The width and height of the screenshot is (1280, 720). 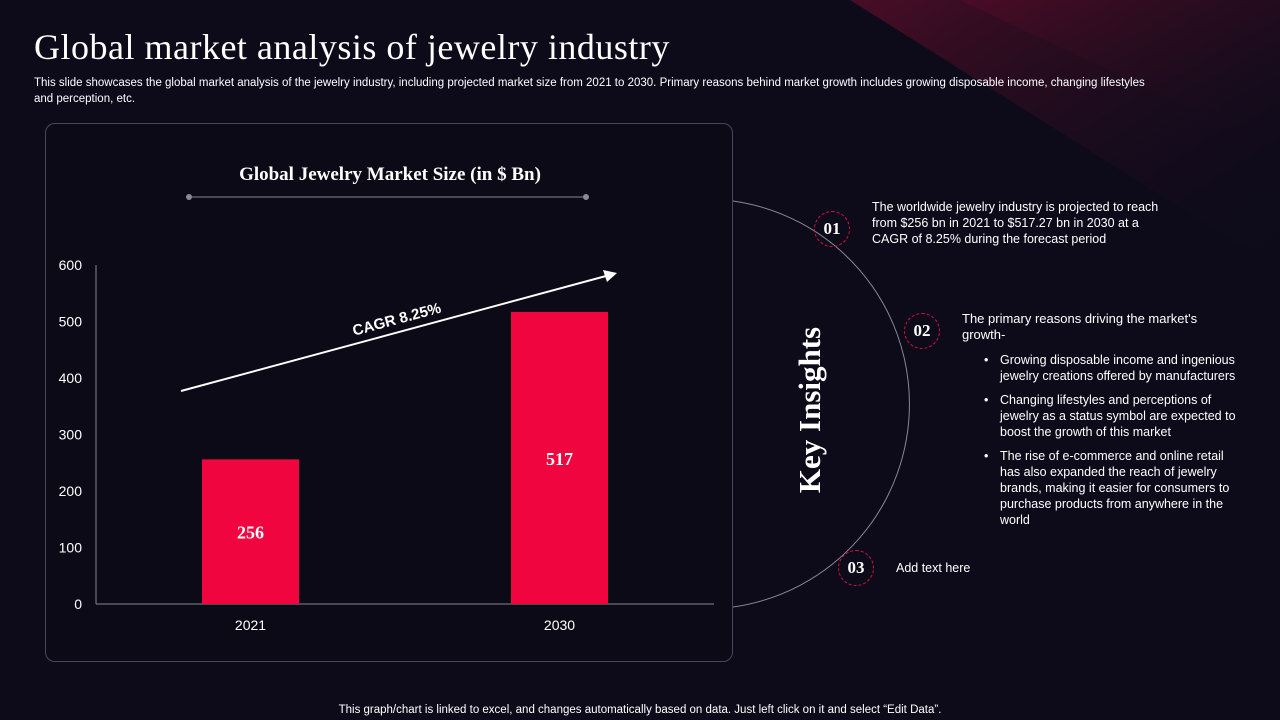 I want to click on data-label: 256, so click(x=250, y=533).